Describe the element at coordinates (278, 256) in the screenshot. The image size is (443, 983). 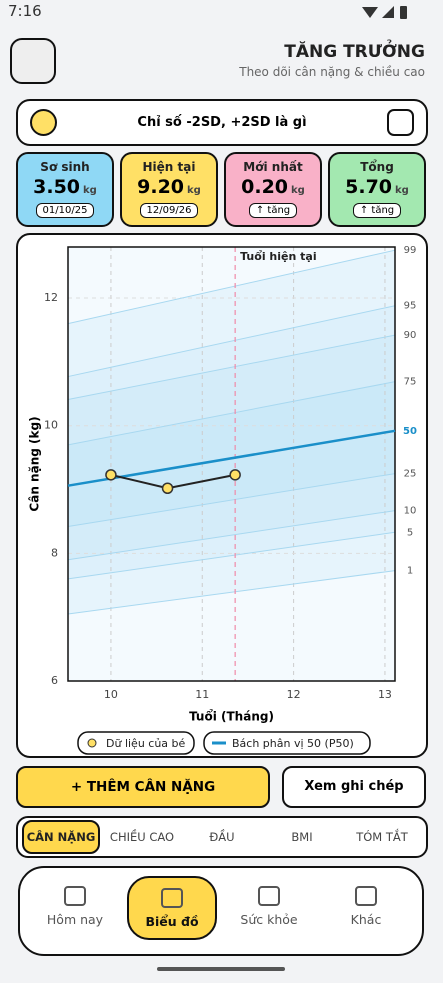
I see `annotation: Tuổi hiện tại` at that location.